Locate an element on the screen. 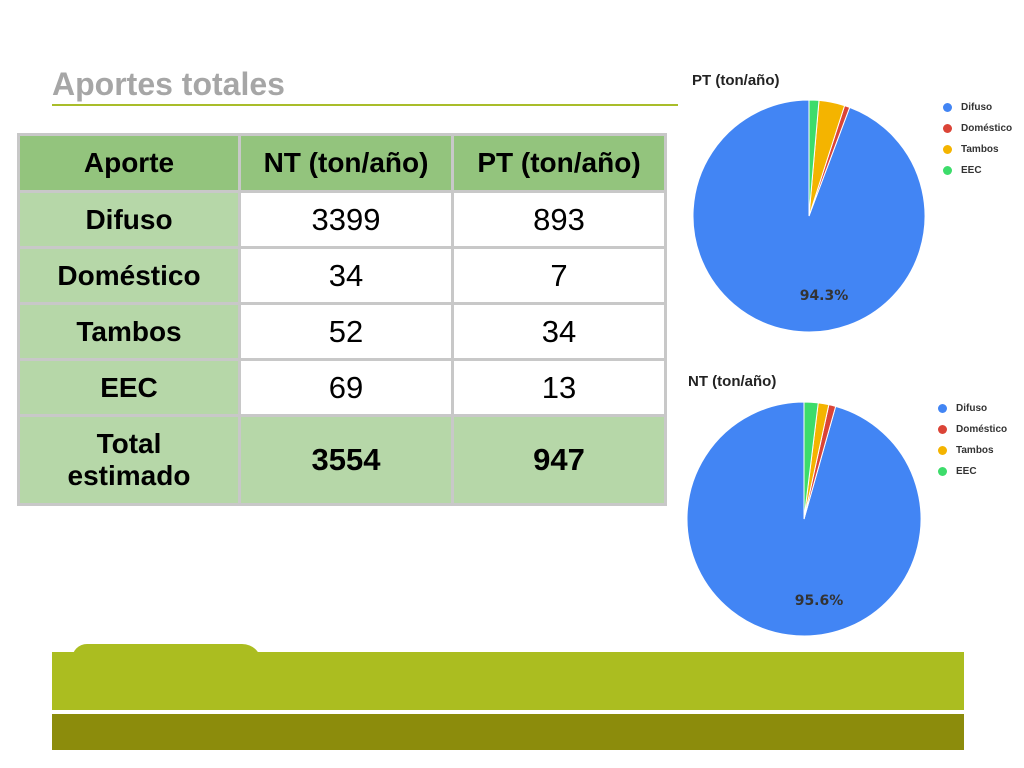 The height and width of the screenshot is (768, 1024). table-total-row: Total estimado 3554 947 is located at coordinates (342, 460).